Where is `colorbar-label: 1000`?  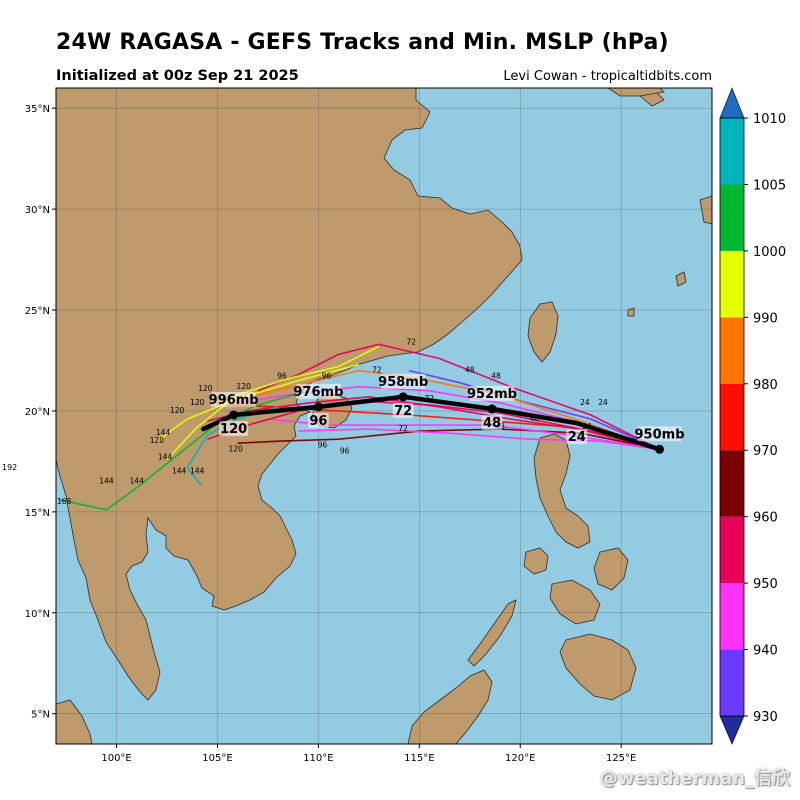 colorbar-label: 1000 is located at coordinates (769, 252).